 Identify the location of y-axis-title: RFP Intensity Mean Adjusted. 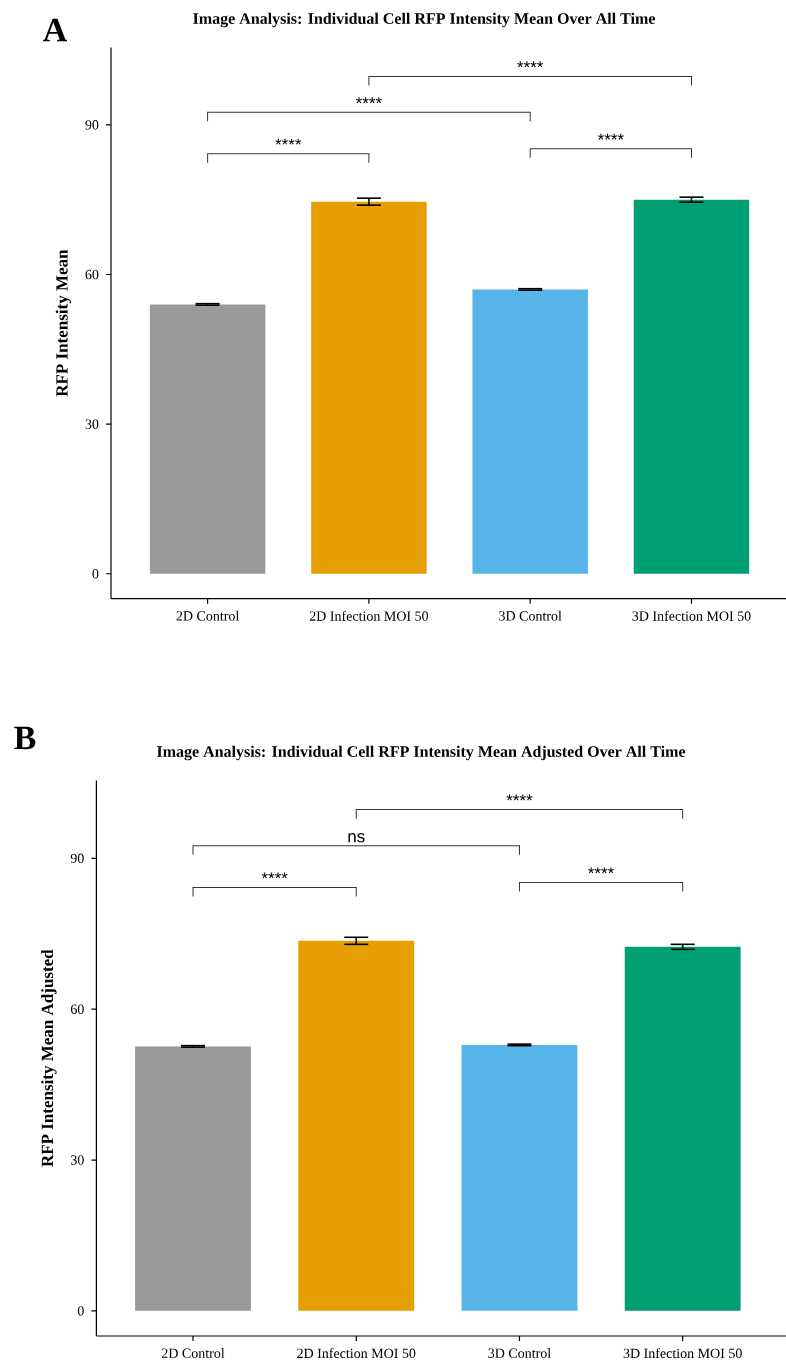
(49, 1058).